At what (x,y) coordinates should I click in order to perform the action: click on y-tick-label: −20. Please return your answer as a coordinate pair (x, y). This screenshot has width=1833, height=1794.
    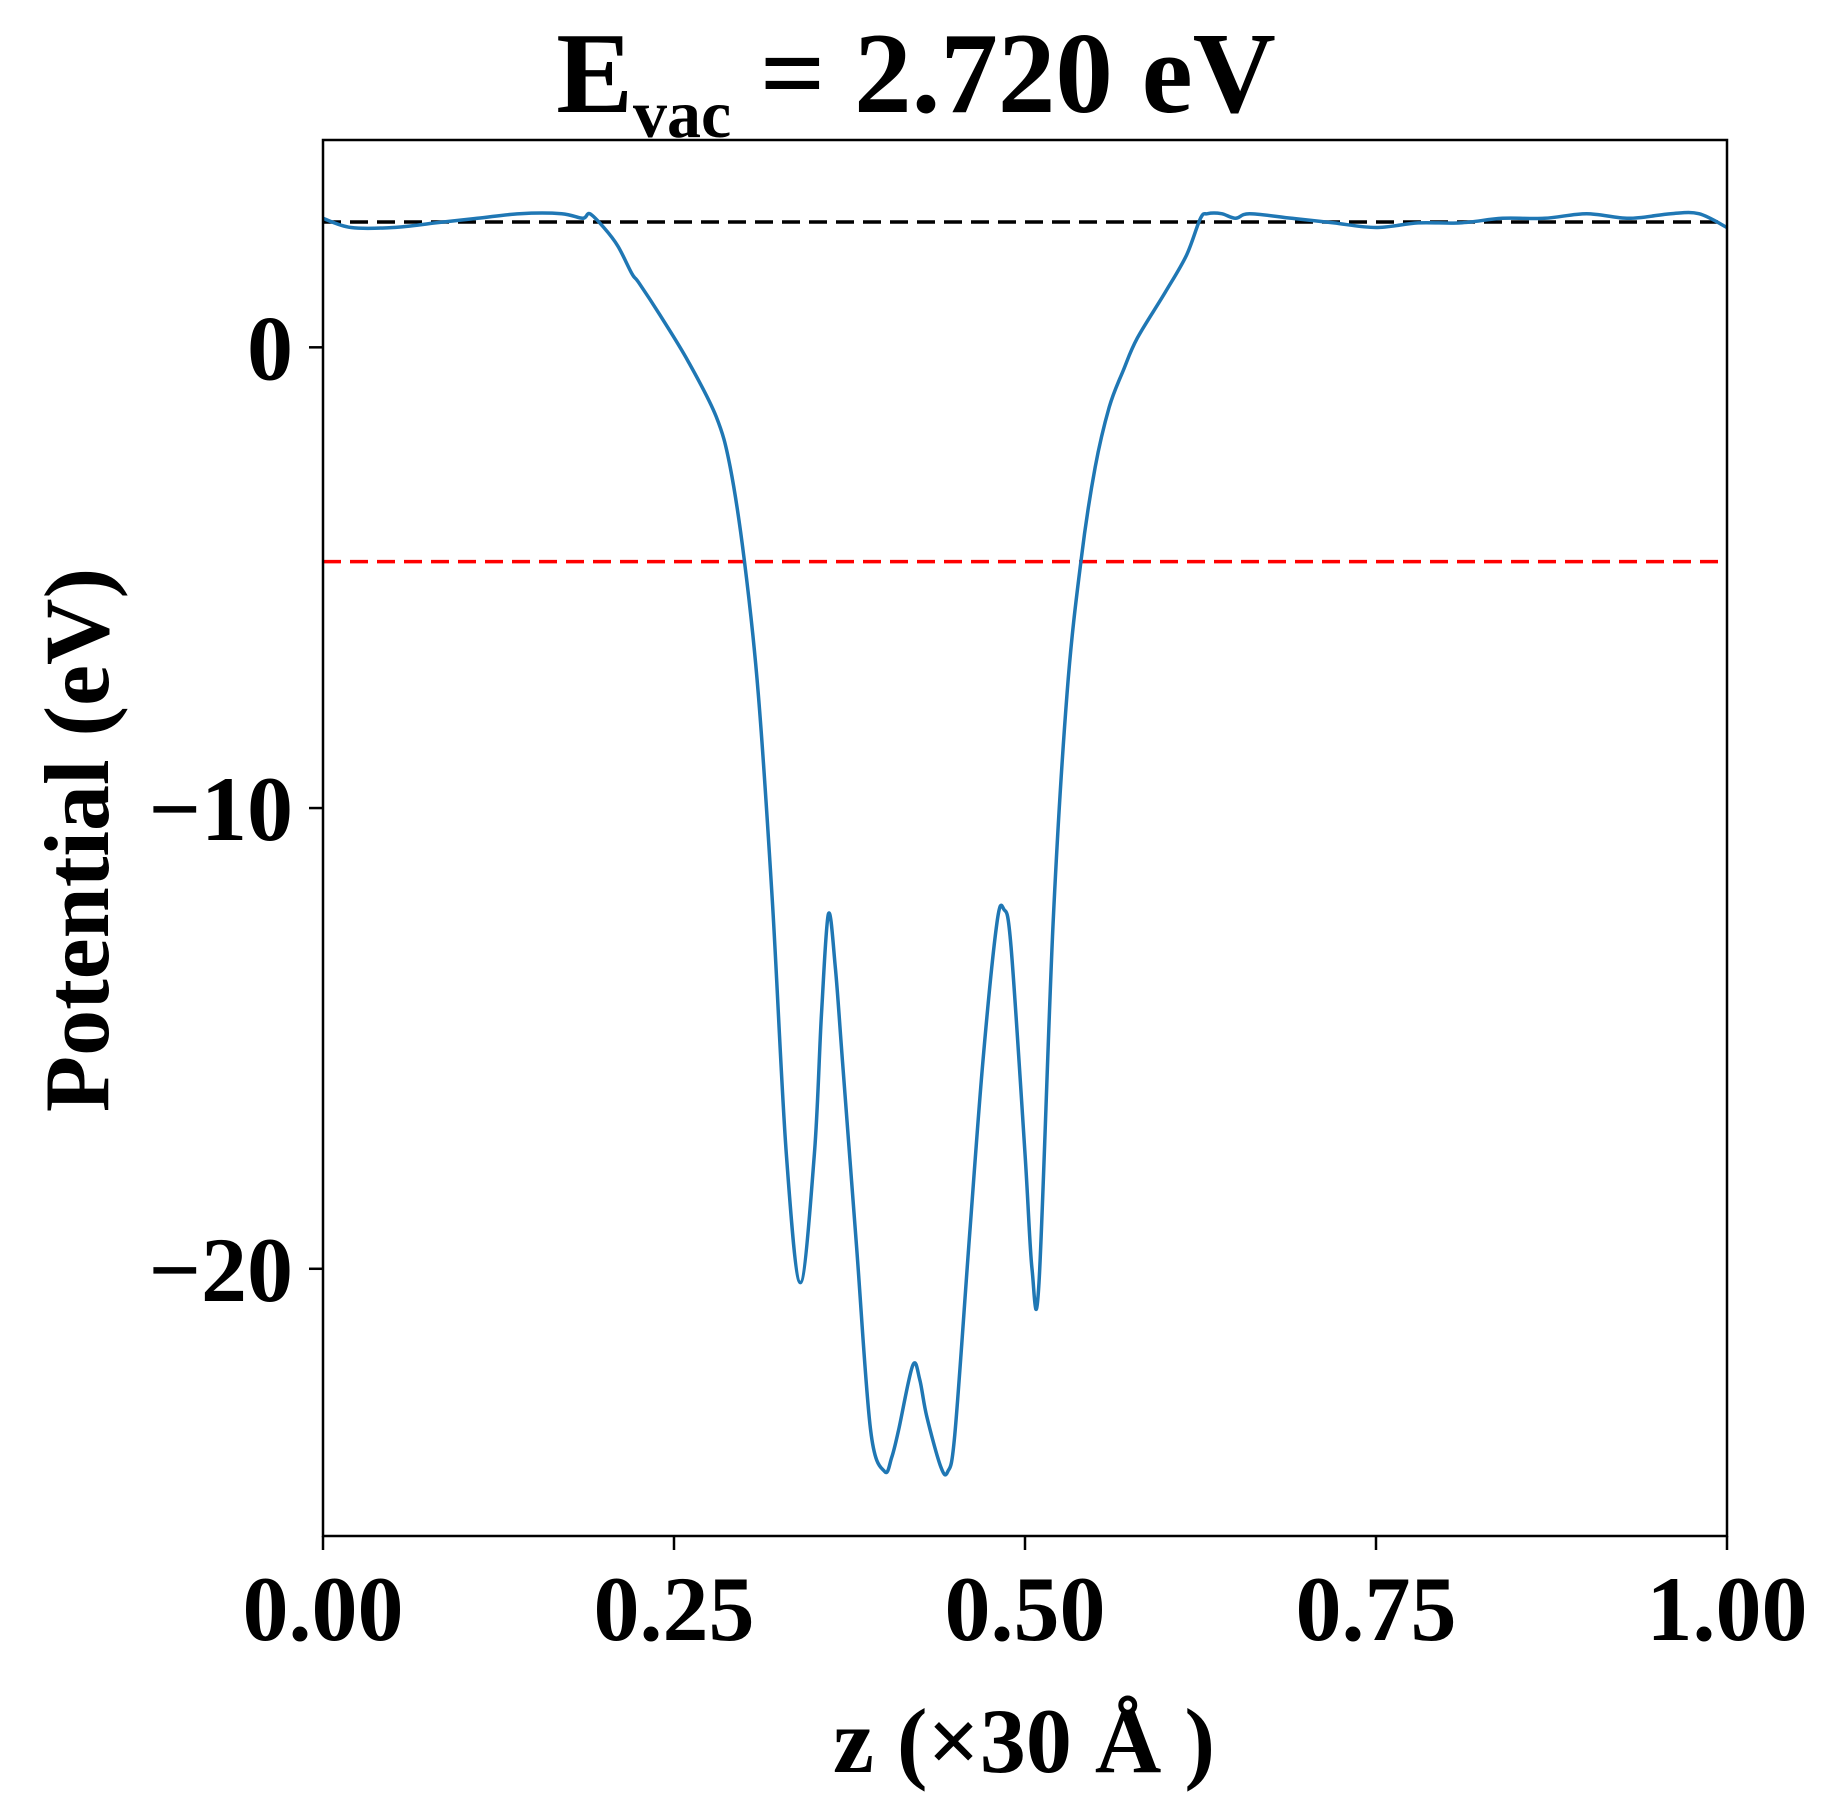
    Looking at the image, I should click on (221, 1270).